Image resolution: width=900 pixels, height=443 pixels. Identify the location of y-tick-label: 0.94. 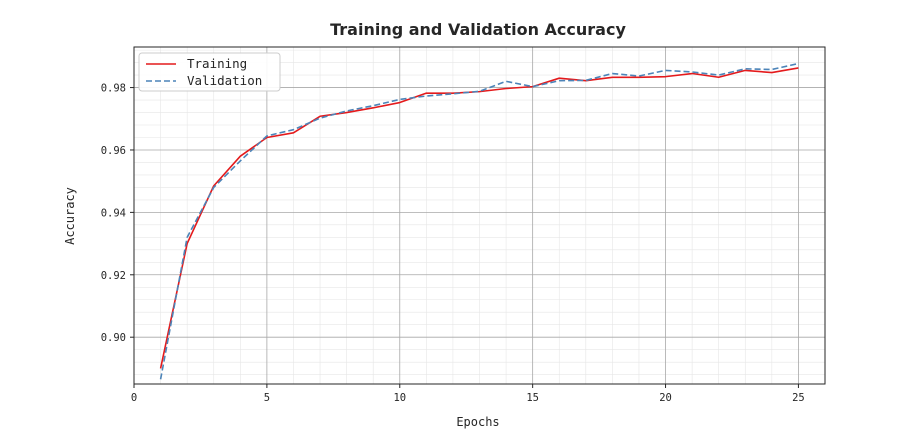
(113, 213).